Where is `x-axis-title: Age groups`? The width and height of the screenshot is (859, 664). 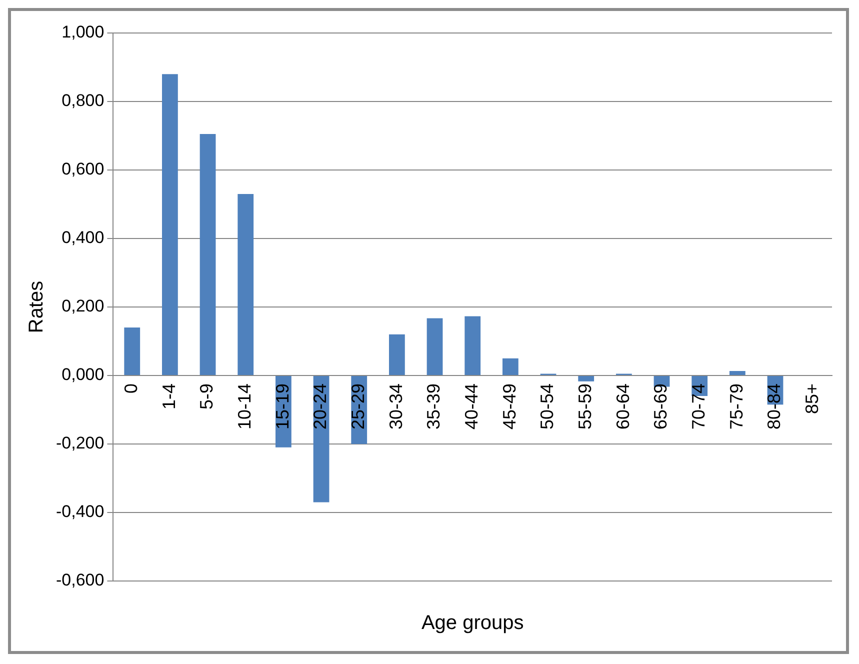
x-axis-title: Age groups is located at coordinates (472, 623).